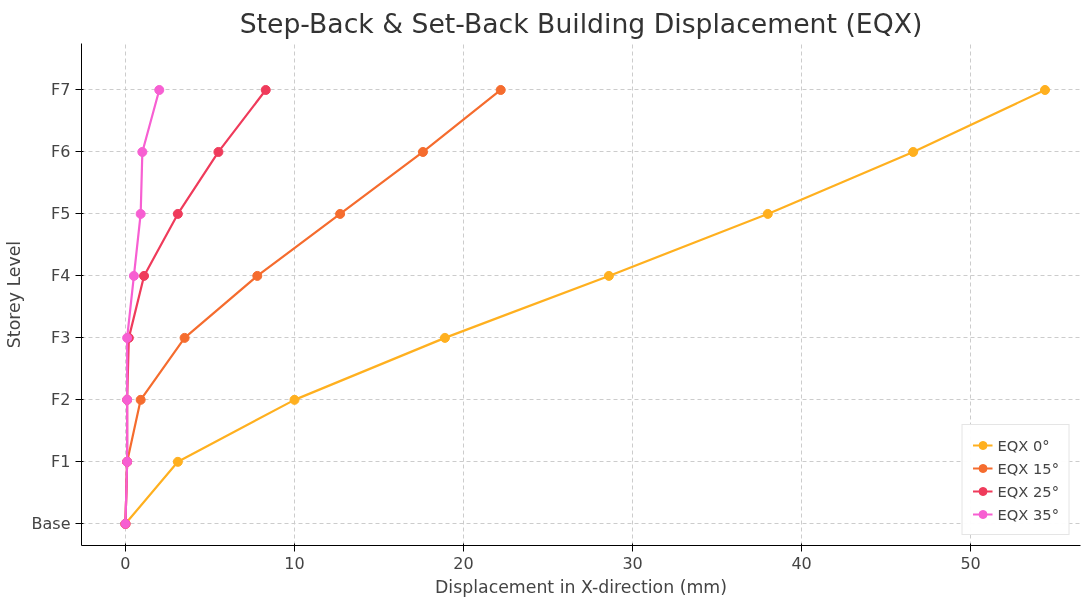  Describe the element at coordinates (1028, 491) in the screenshot. I see `legend-label: EQX 25°` at that location.